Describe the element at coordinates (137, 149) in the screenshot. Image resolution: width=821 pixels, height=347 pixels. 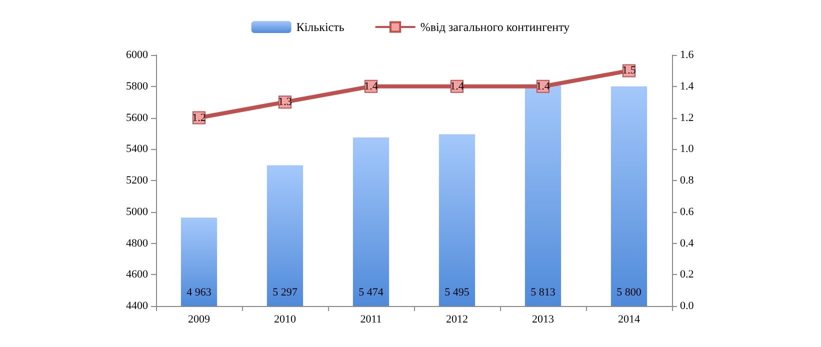
I see `y-tick-label: 5400` at that location.